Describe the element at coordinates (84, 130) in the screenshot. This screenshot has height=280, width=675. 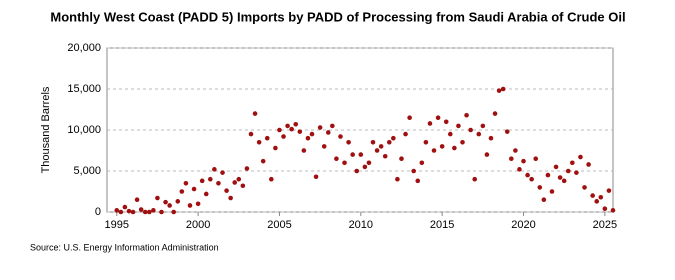
I see `y-tick-label: 10,000` at that location.